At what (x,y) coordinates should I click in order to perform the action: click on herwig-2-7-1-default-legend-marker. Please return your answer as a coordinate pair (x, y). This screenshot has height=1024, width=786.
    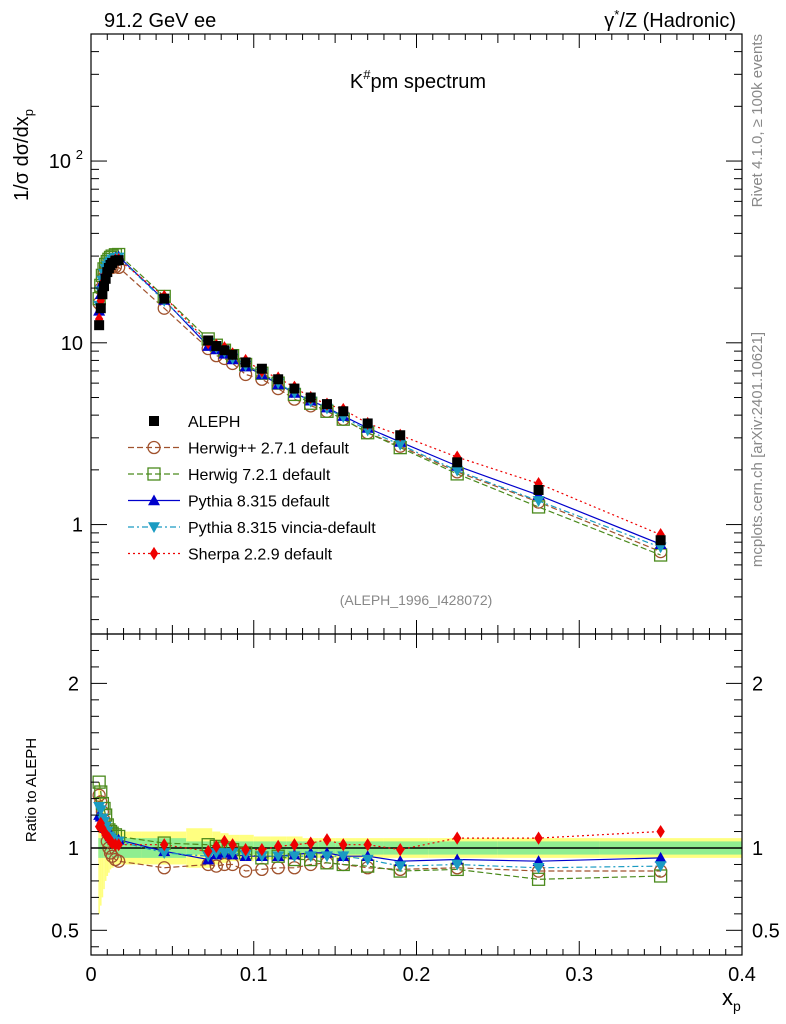
    Looking at the image, I should click on (154, 447).